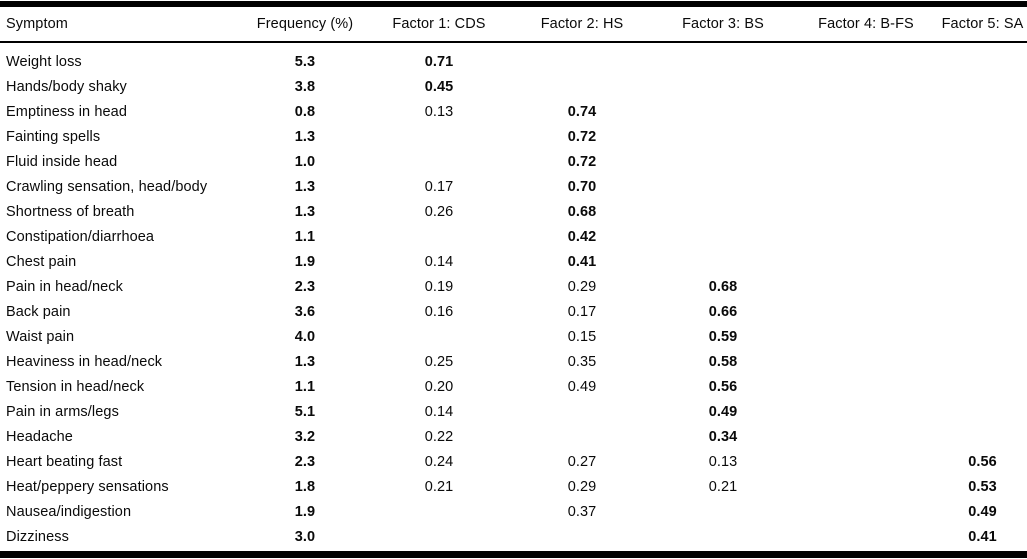  I want to click on value-cell-frequency: 3.0, so click(305, 536).